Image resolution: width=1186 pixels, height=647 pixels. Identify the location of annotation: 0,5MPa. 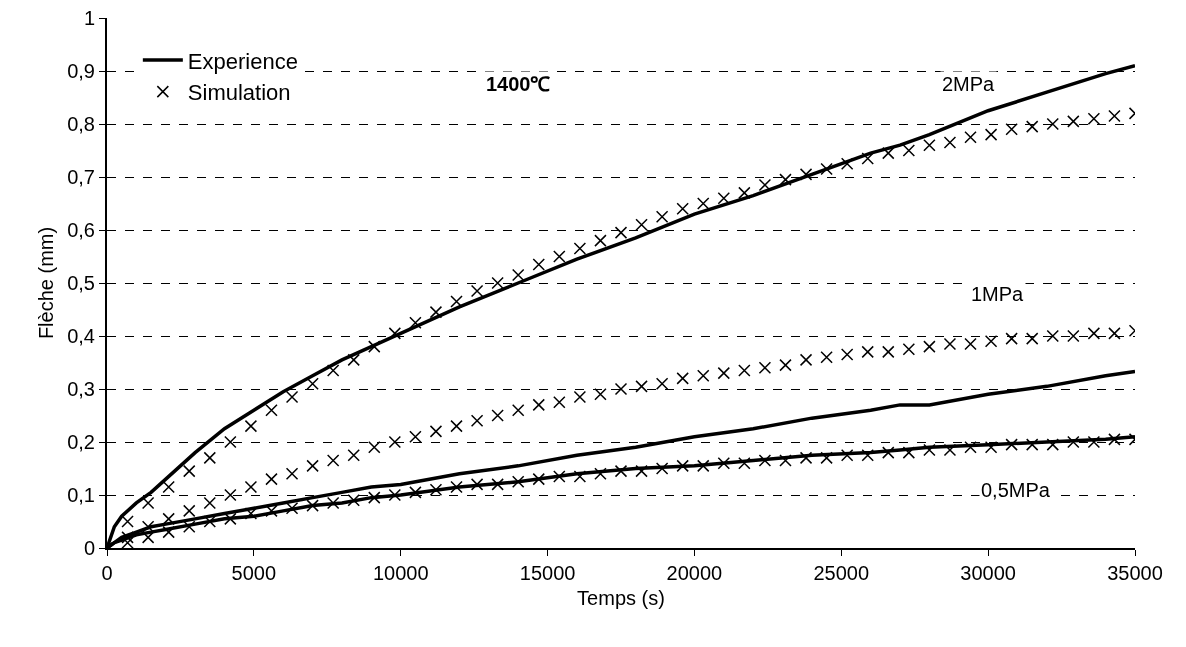
(1016, 490).